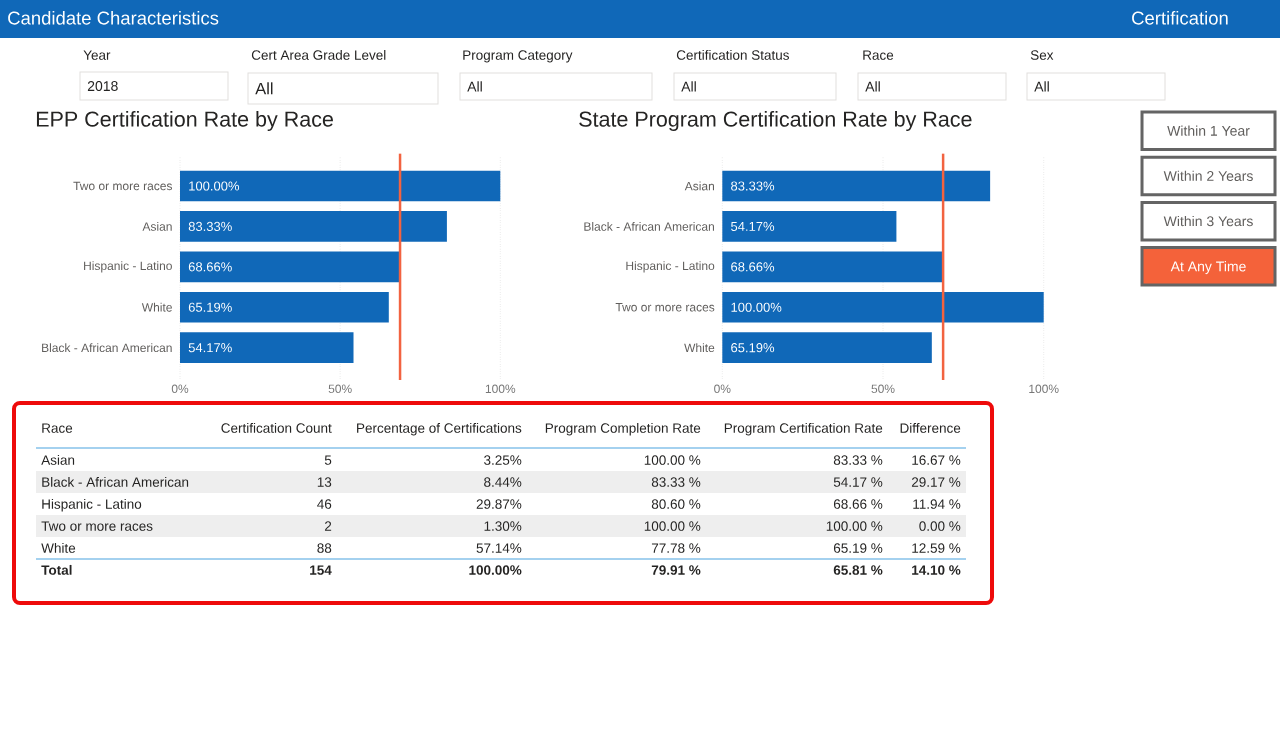 The width and height of the screenshot is (1280, 729). I want to click on text: 46, so click(324, 504).